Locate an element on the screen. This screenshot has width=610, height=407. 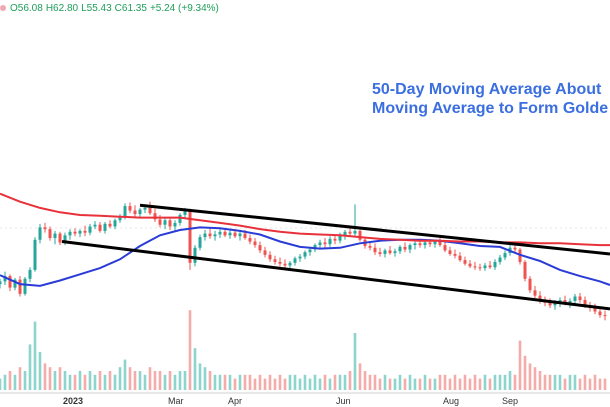
channel-upper-line is located at coordinates (374, 229).